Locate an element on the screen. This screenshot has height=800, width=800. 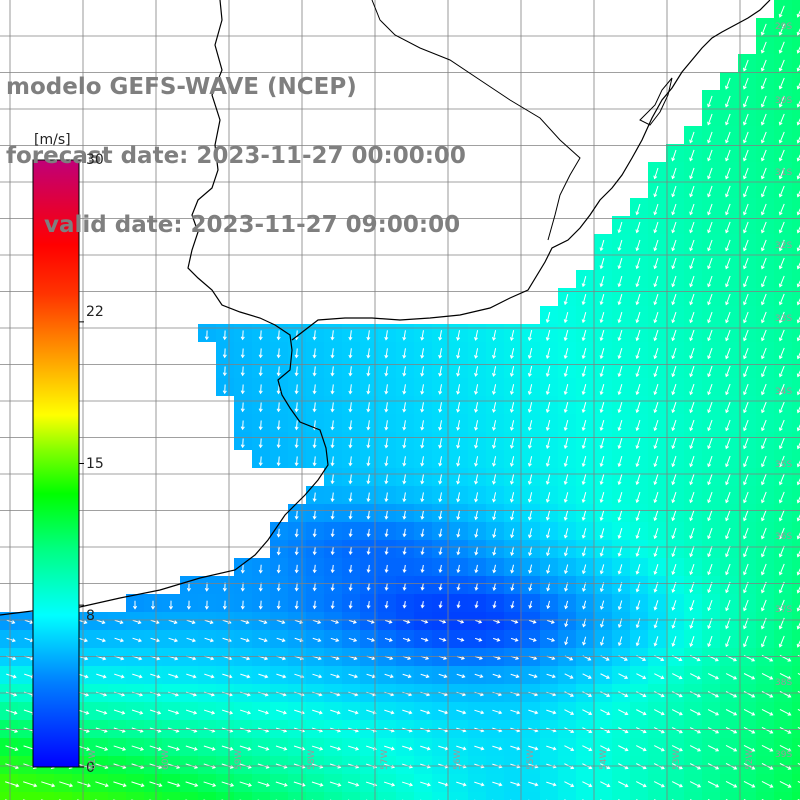
lat-label: 29S is located at coordinates (784, 27).